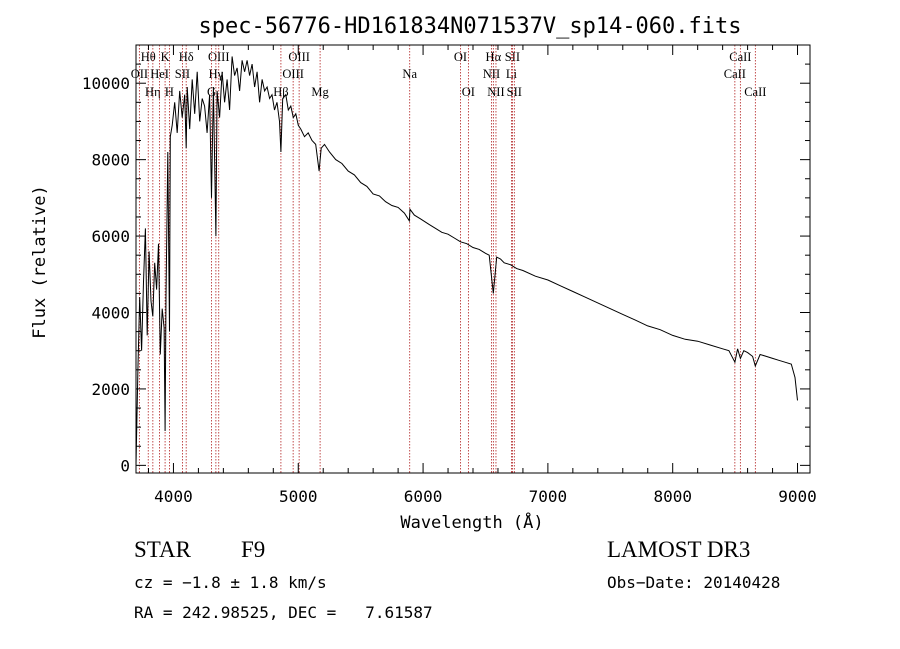 The image size is (900, 649). What do you see at coordinates (253, 549) in the screenshot?
I see `object-subclass: F9` at bounding box center [253, 549].